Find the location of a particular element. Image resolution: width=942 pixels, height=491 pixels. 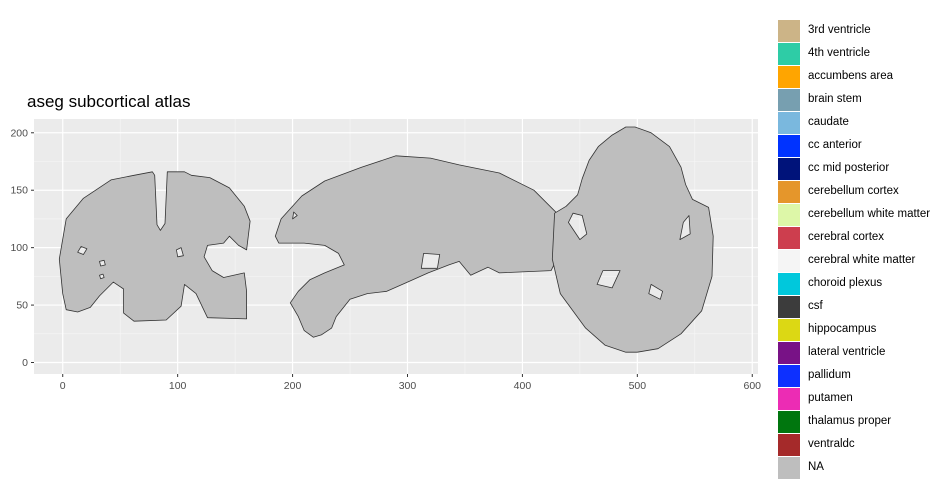

legend-item: choroid plexus is located at coordinates (859, 284).